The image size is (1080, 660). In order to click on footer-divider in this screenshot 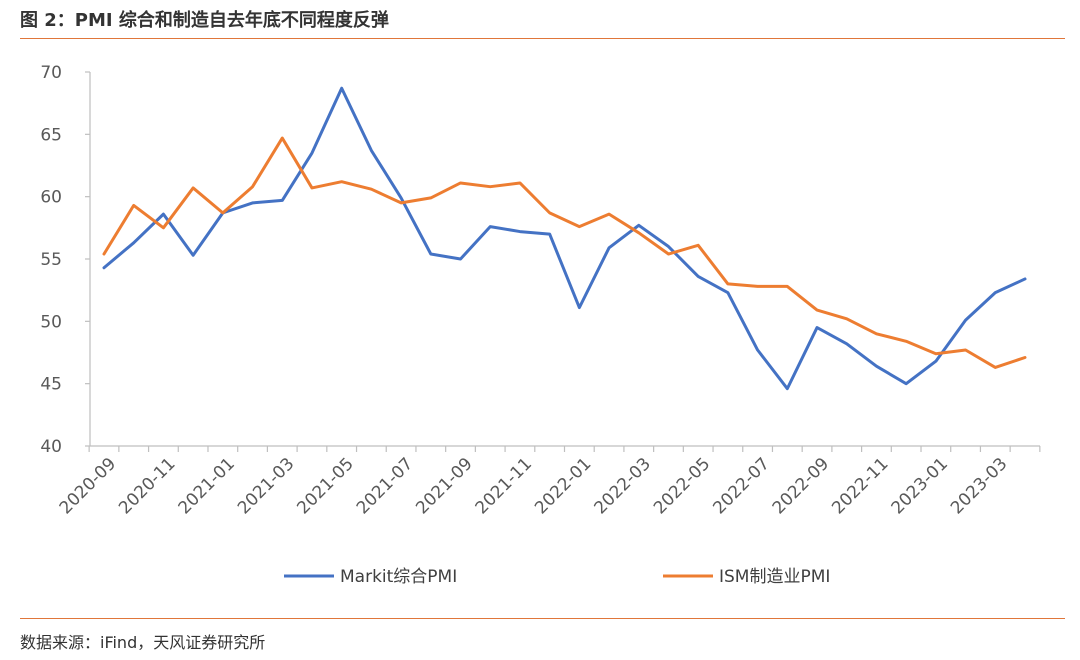, I will do `click(542, 618)`.